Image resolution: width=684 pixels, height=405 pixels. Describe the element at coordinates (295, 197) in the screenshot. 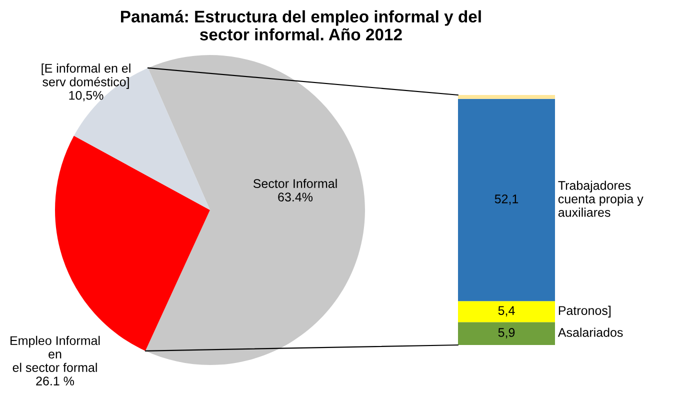

I see `data-label: 63.4%` at that location.